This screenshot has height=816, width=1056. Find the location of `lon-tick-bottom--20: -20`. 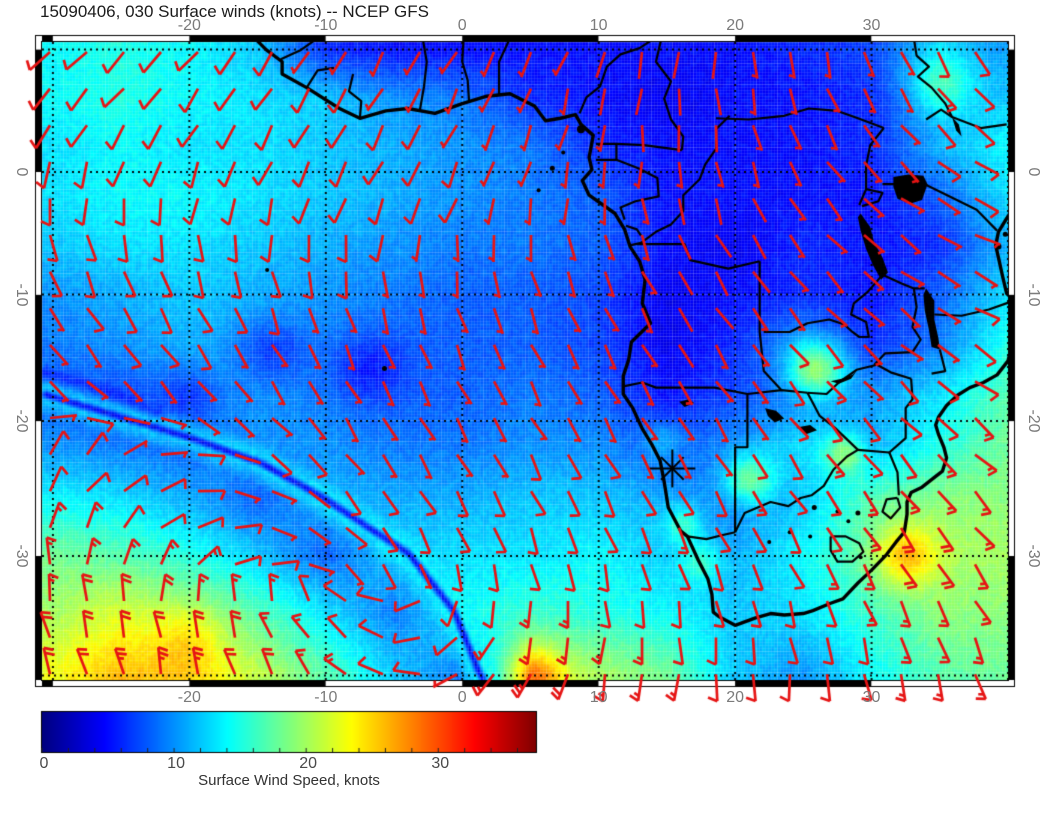

lon-tick-bottom--20: -20 is located at coordinates (189, 697).